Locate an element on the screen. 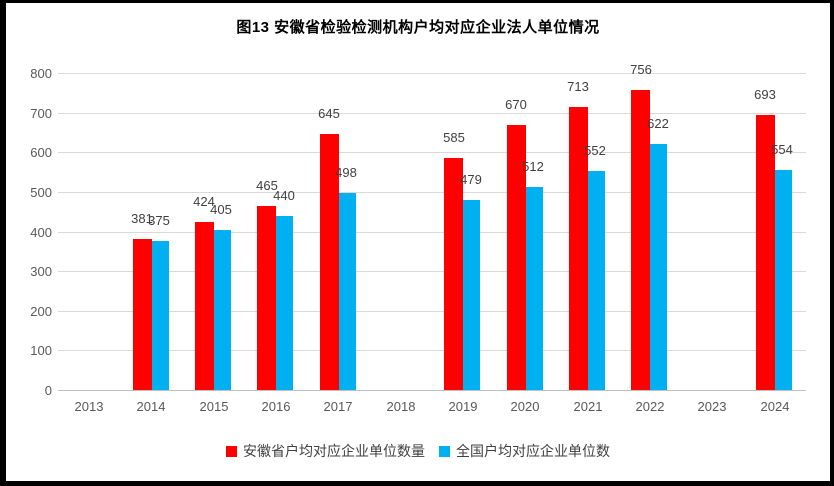 The width and height of the screenshot is (834, 486). legend-item-anhui: 安徽省户均对应企业单位数量 is located at coordinates (325, 451).